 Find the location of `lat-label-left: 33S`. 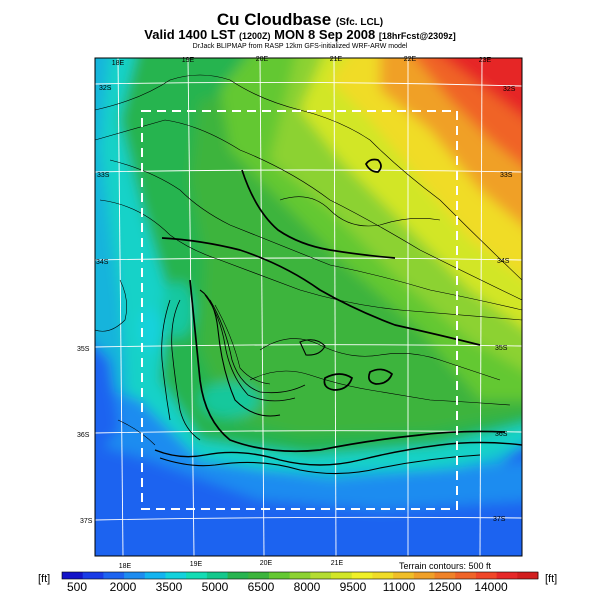

lat-label-left: 33S is located at coordinates (103, 175).